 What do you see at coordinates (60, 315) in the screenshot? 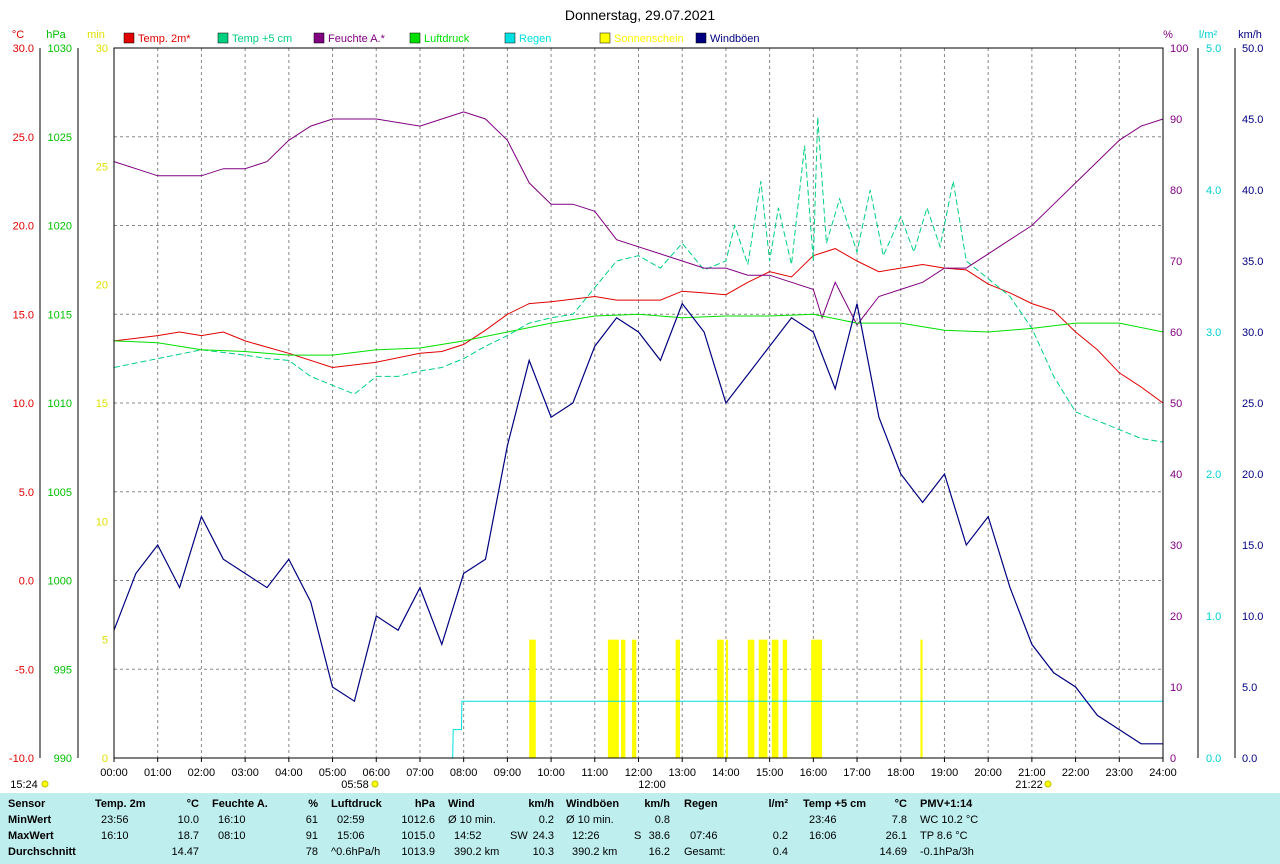
I see `pressure-tick-3: 1015` at bounding box center [60, 315].